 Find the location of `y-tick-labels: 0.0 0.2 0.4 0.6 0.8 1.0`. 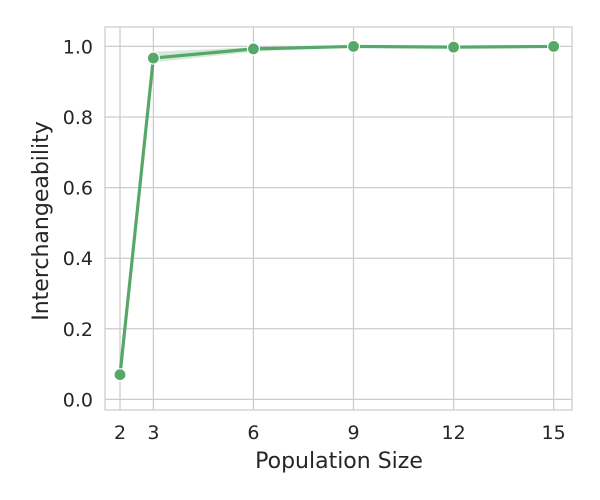

y-tick-labels: 0.0 0.2 0.4 0.6 0.8 1.0 is located at coordinates (78, 223).